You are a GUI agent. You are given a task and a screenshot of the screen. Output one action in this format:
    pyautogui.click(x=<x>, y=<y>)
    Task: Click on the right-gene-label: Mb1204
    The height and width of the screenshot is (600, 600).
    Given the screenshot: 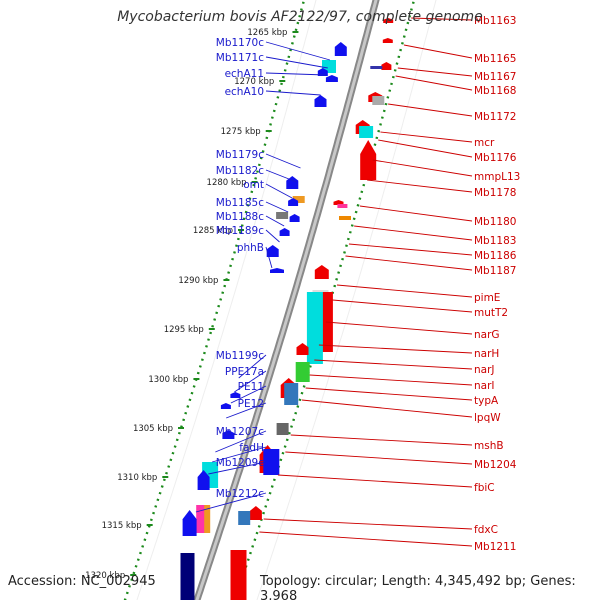 What is the action you would take?
    pyautogui.click(x=495, y=465)
    